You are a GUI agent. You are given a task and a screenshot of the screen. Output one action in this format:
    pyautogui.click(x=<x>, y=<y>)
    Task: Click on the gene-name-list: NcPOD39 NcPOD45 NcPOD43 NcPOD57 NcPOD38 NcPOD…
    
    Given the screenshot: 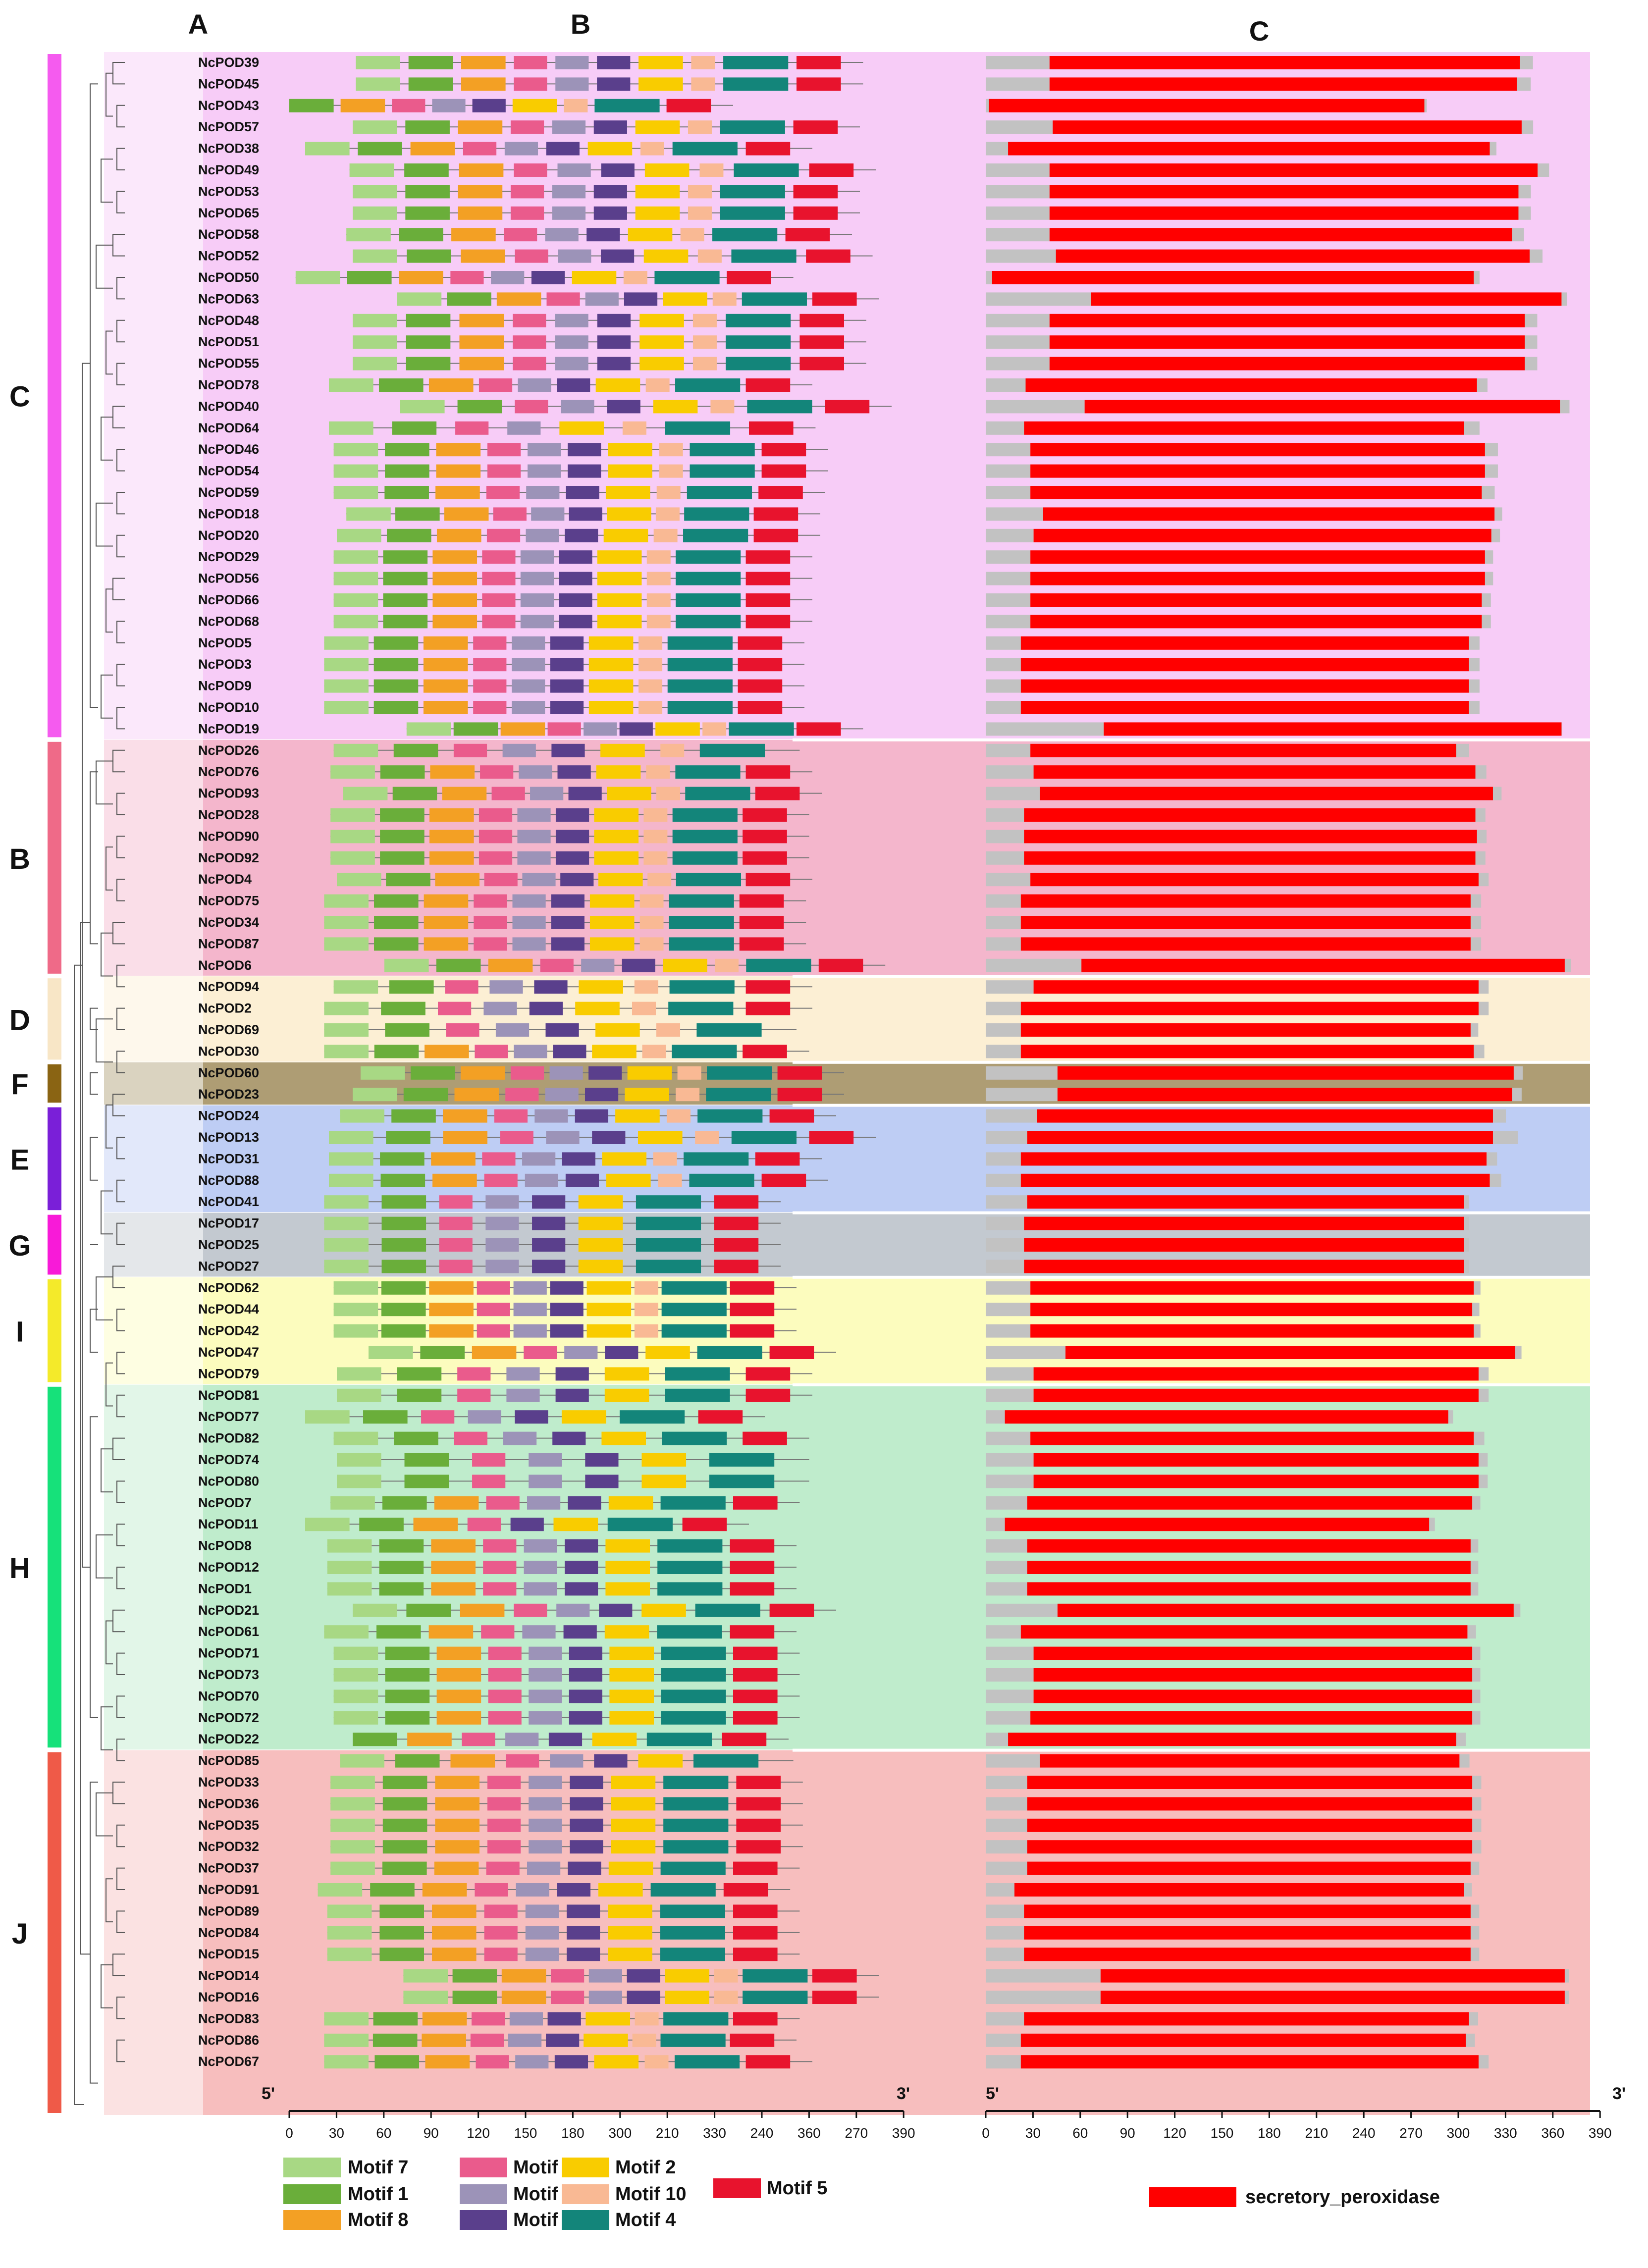 What is the action you would take?
    pyautogui.click(x=228, y=1062)
    